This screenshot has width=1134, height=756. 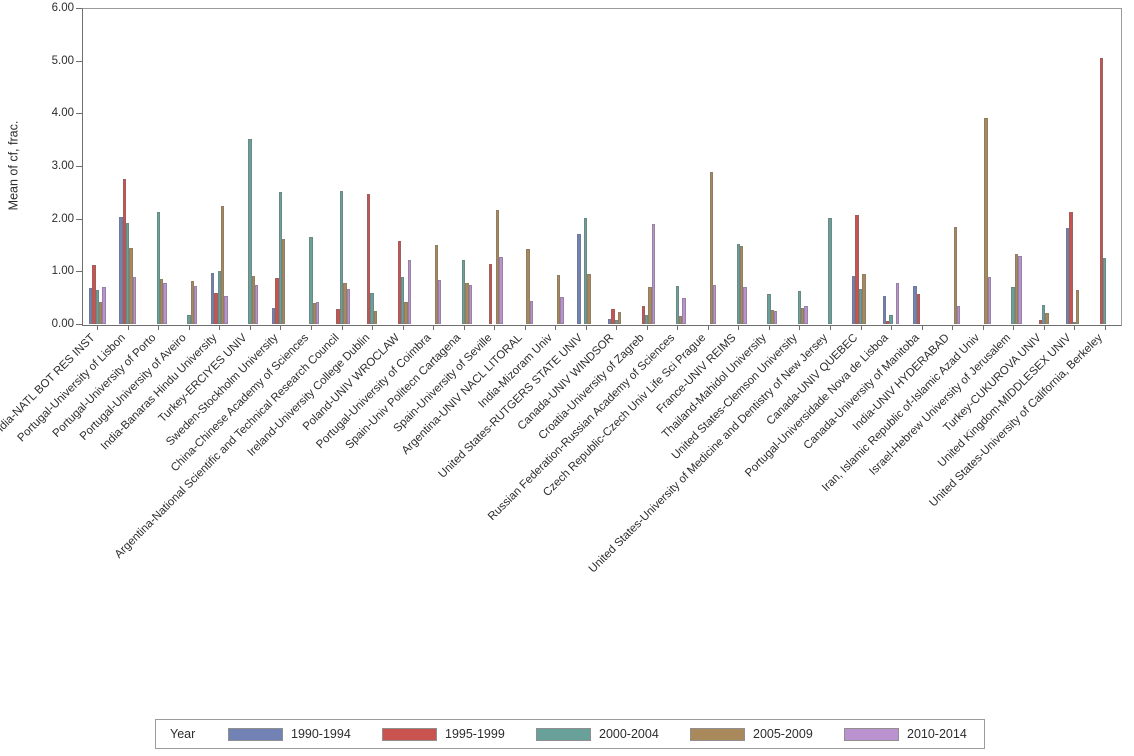 What do you see at coordinates (629, 734) in the screenshot?
I see `legend-label: 2000-2004` at bounding box center [629, 734].